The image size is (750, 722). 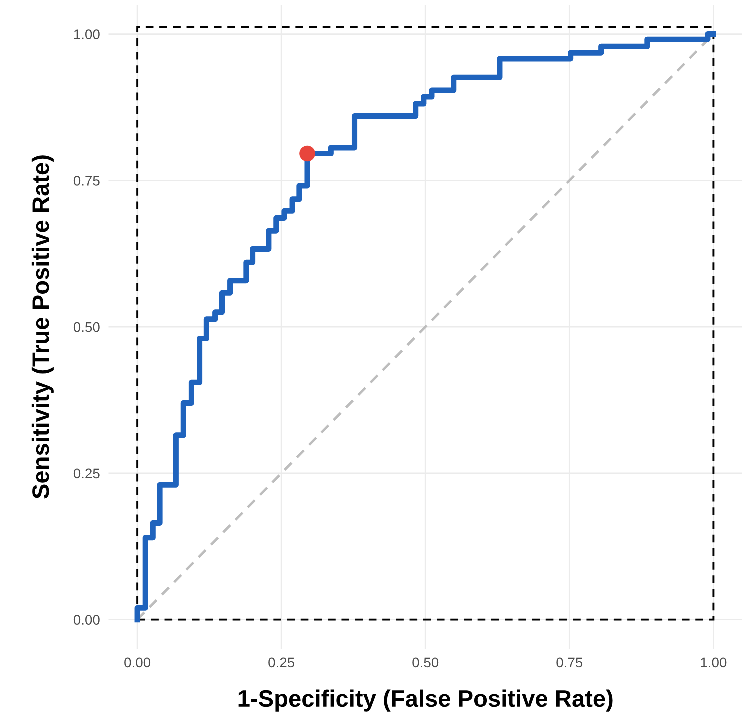 I want to click on x-tick-label: 0.75, so click(x=569, y=663).